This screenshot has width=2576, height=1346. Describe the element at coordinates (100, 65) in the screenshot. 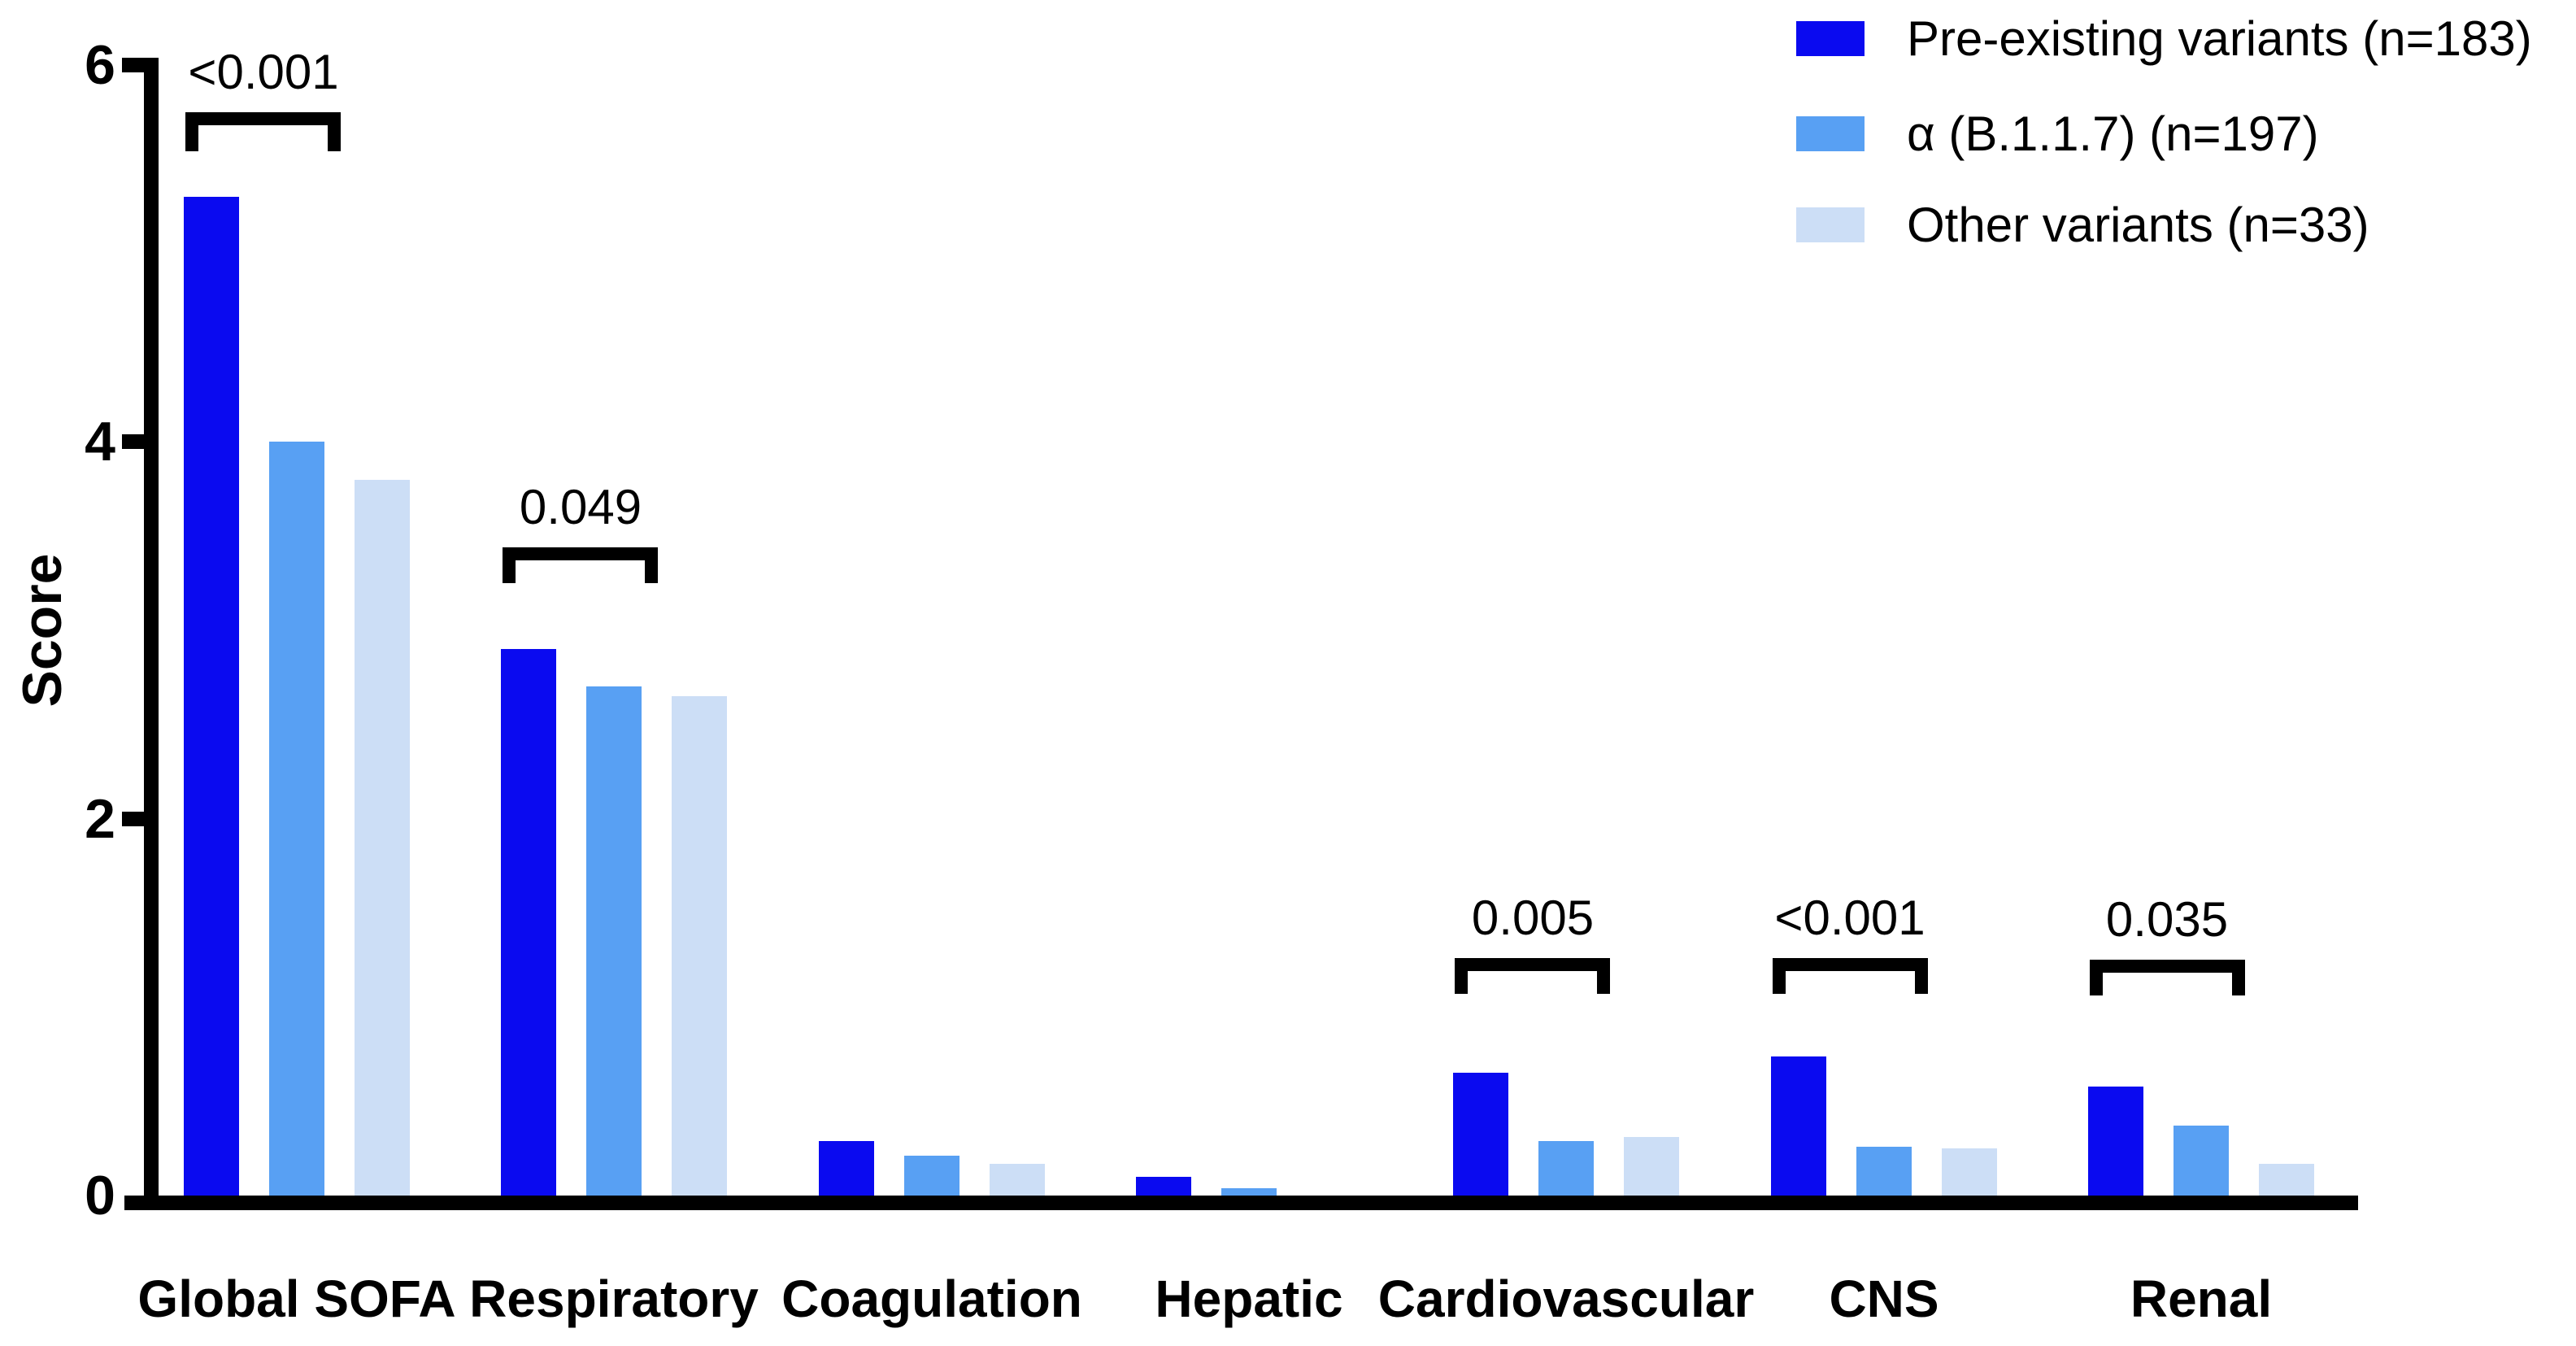

I see `y-tick-label: 6` at that location.